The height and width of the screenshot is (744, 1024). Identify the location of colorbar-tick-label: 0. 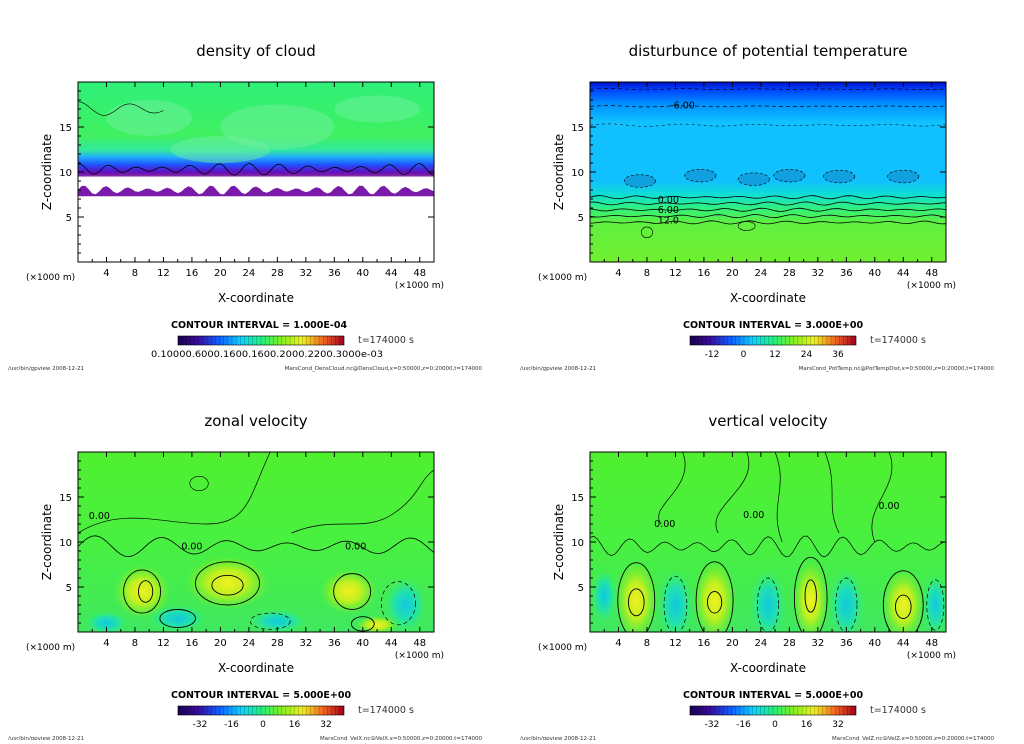
(744, 355).